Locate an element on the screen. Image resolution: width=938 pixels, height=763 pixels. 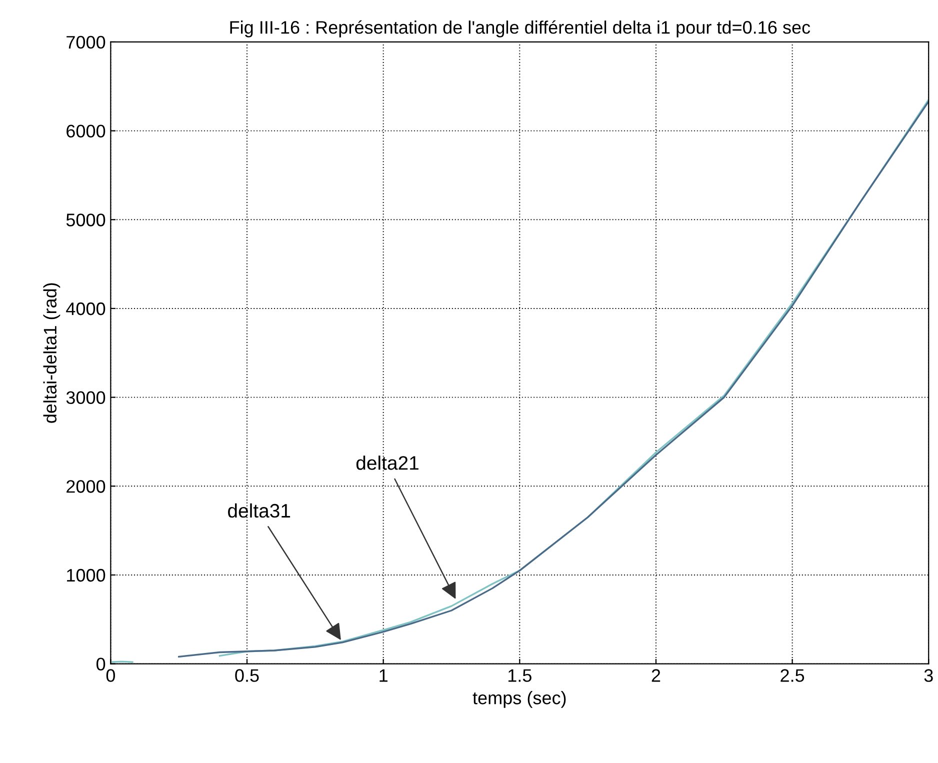
x-tick-label: 2.5 is located at coordinates (792, 675).